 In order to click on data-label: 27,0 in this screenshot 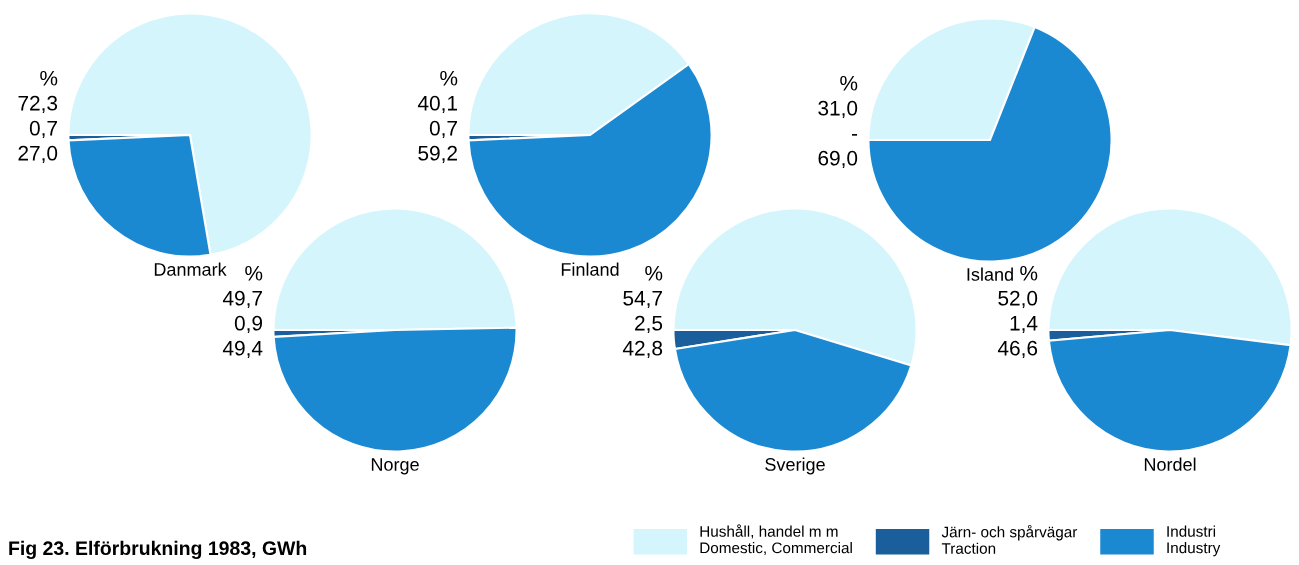, I will do `click(38, 154)`.